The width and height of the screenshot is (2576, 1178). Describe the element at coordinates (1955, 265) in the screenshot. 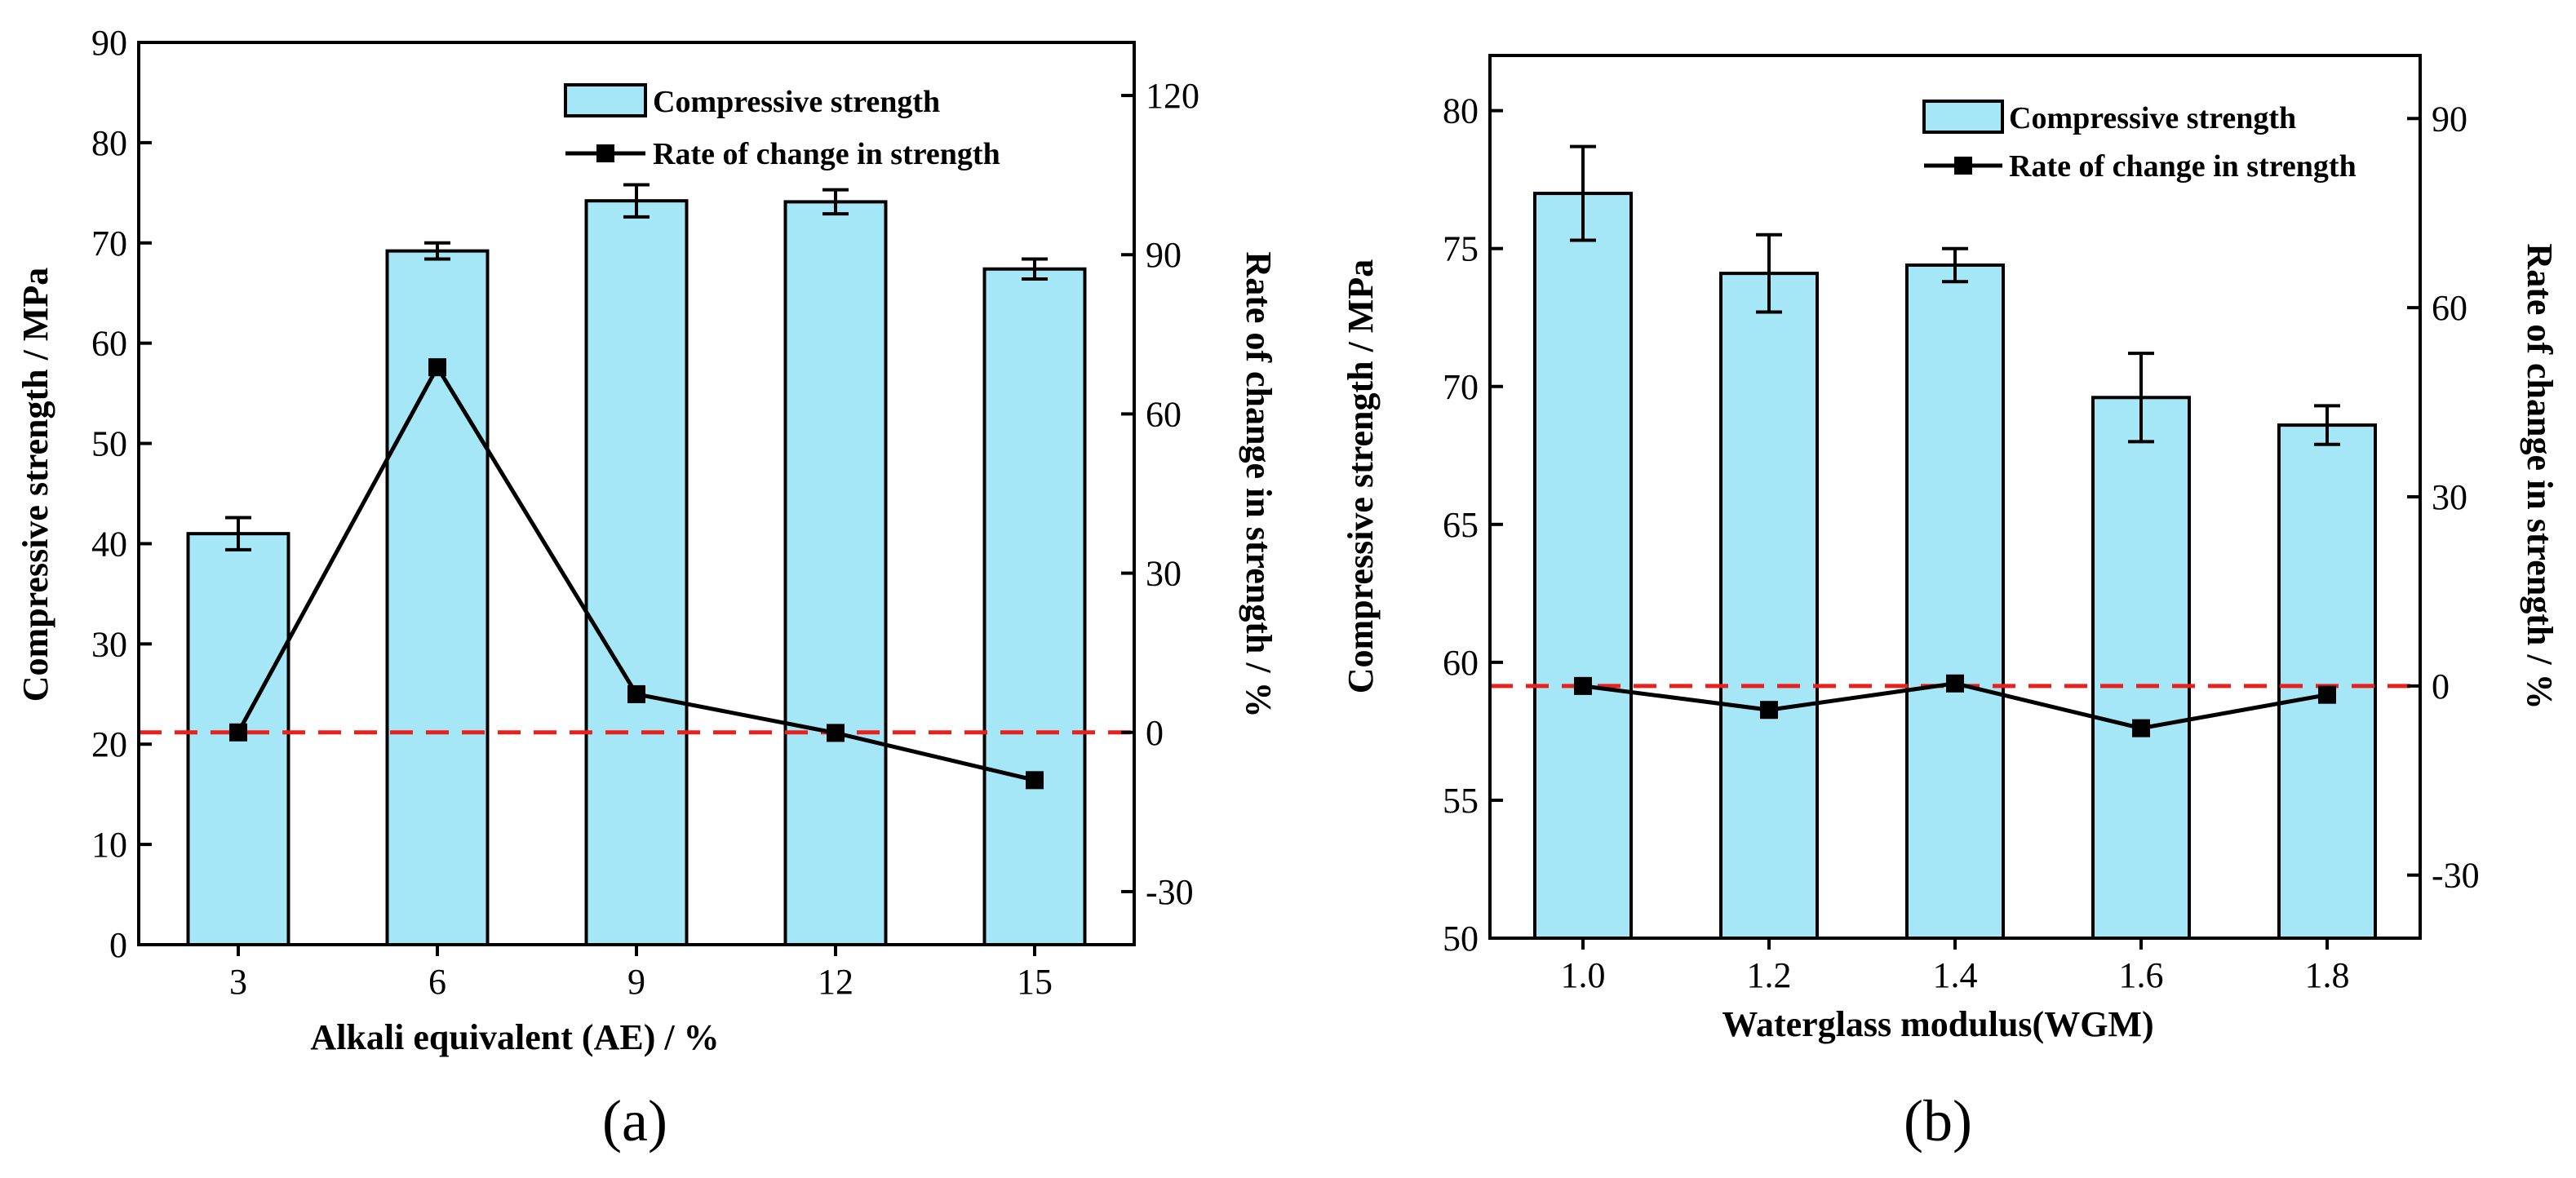

I see `error-bar-b-1.4` at that location.